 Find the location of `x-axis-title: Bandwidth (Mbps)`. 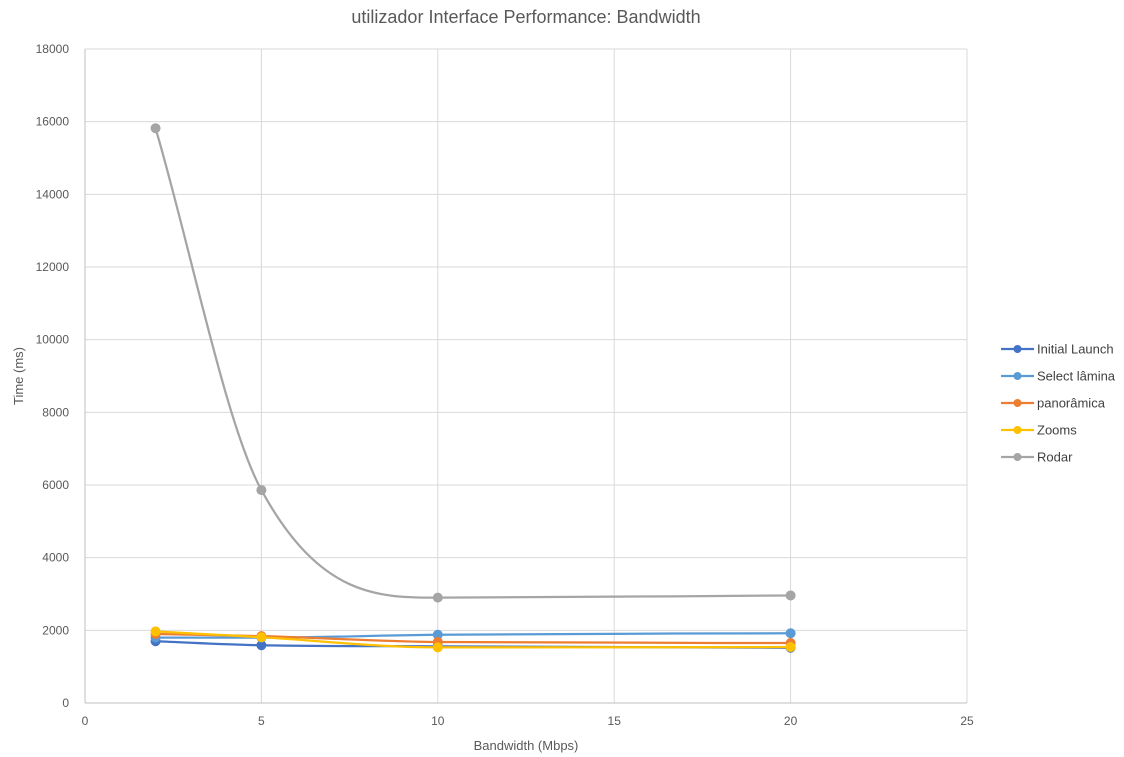

x-axis-title: Bandwidth (Mbps) is located at coordinates (526, 745).